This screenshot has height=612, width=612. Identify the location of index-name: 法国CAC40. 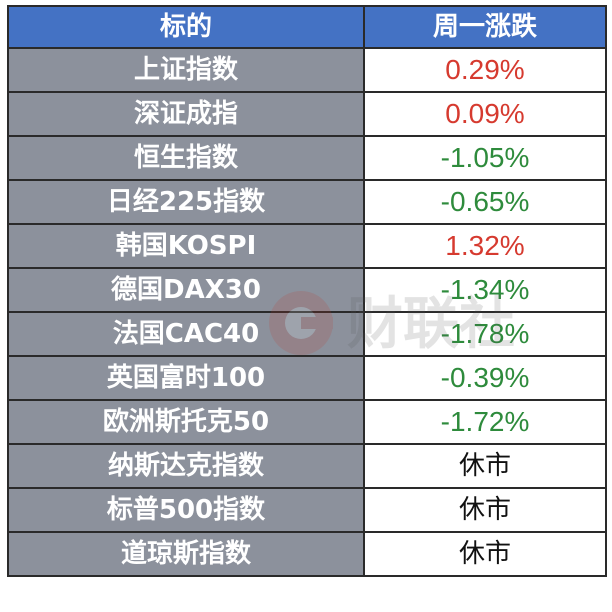
(186, 334).